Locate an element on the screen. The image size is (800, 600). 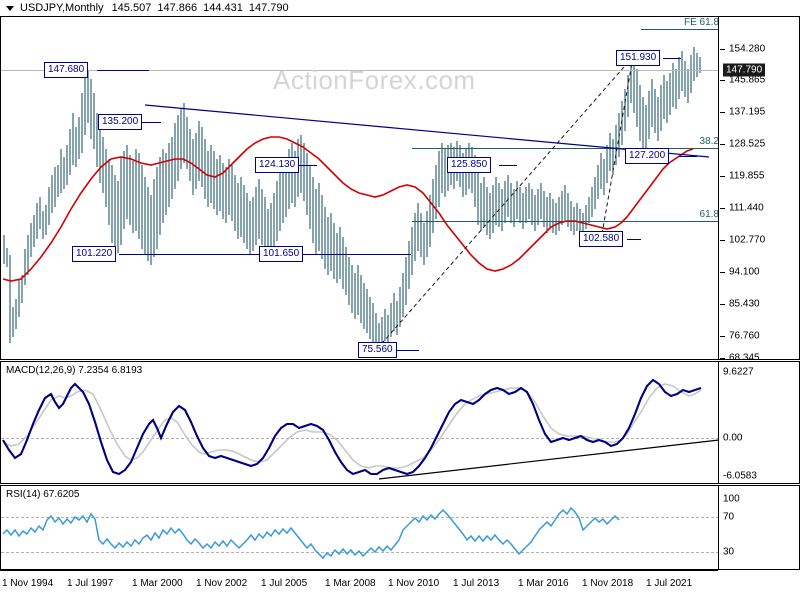
macd-main-line is located at coordinates (352, 427).